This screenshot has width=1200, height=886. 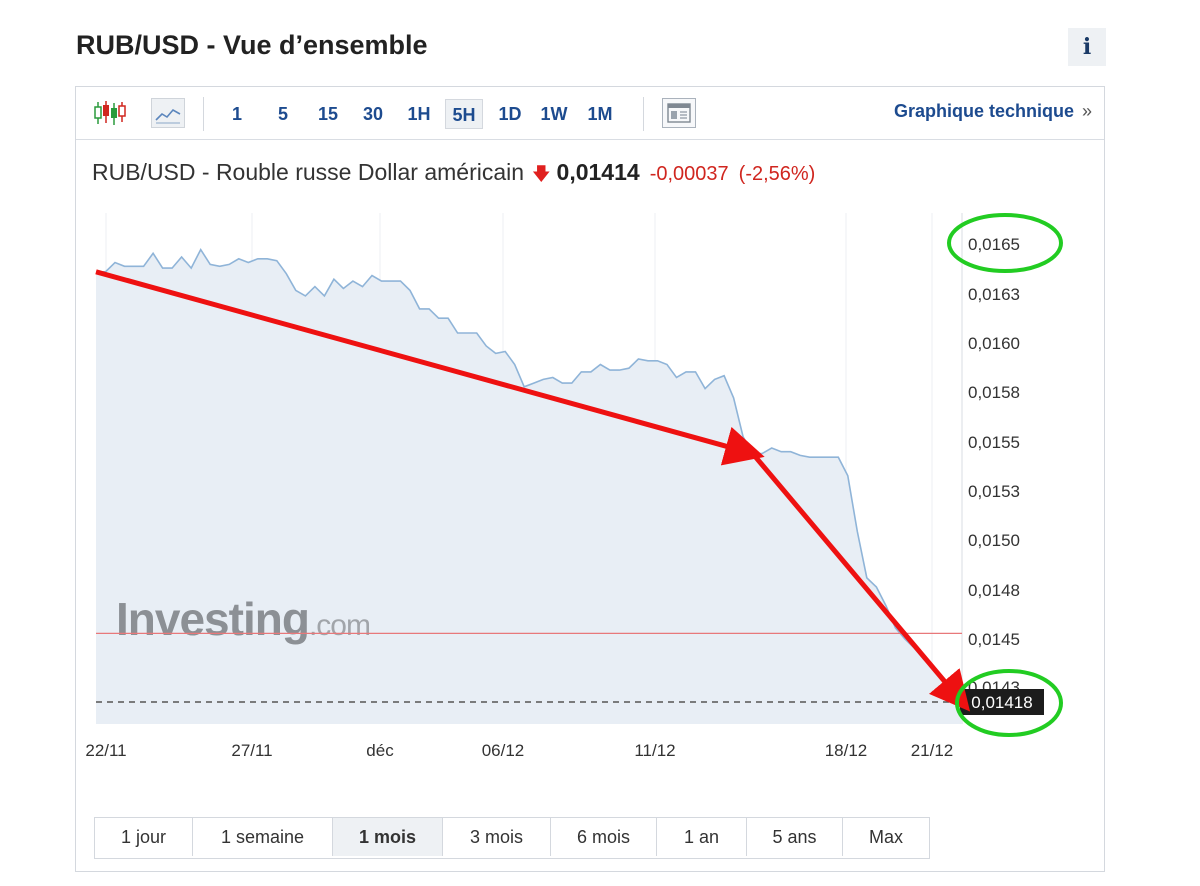 I want to click on x-tick-label: 11/12, so click(x=654, y=750).